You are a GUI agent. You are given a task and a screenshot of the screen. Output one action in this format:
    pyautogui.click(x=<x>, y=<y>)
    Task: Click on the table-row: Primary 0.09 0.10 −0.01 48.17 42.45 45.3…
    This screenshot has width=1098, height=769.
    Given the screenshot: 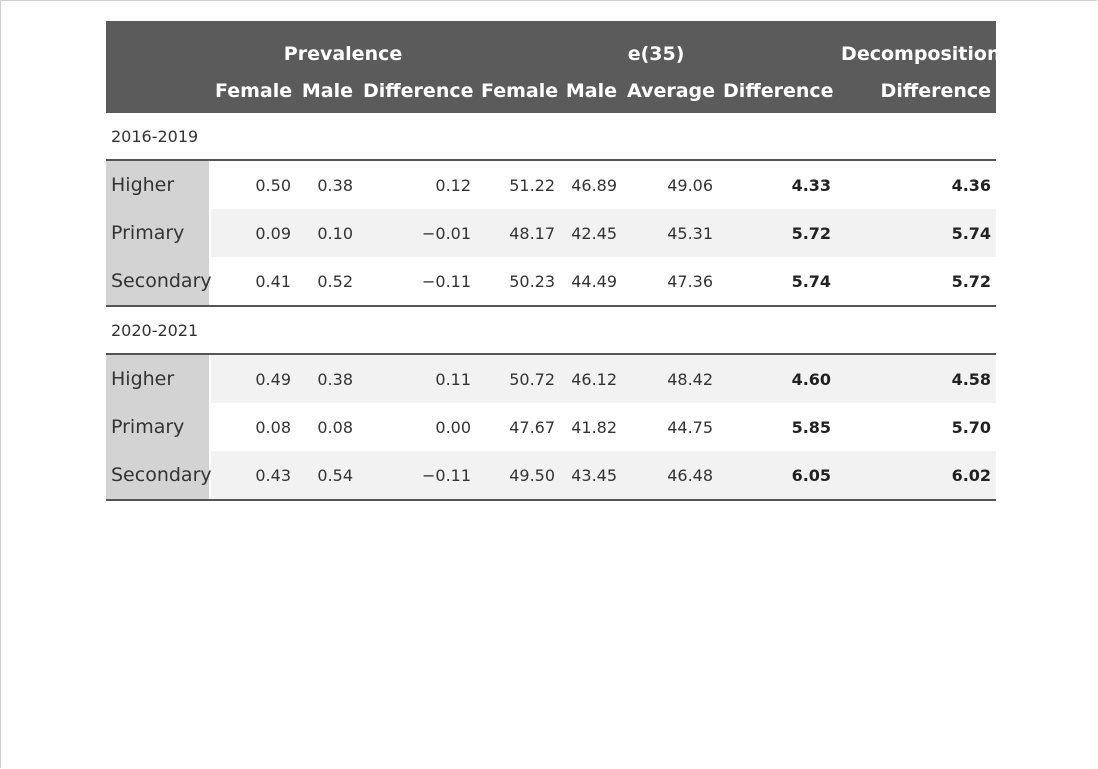 What is the action you would take?
    pyautogui.click(x=551, y=233)
    